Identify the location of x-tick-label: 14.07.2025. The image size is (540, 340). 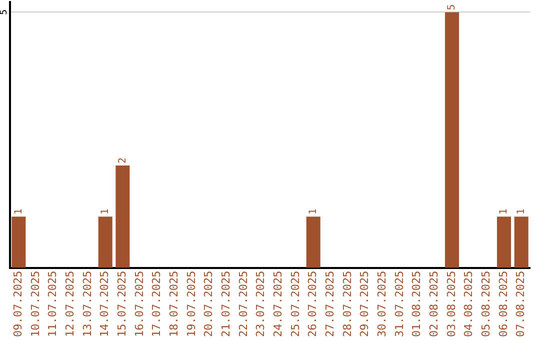
(105, 304).